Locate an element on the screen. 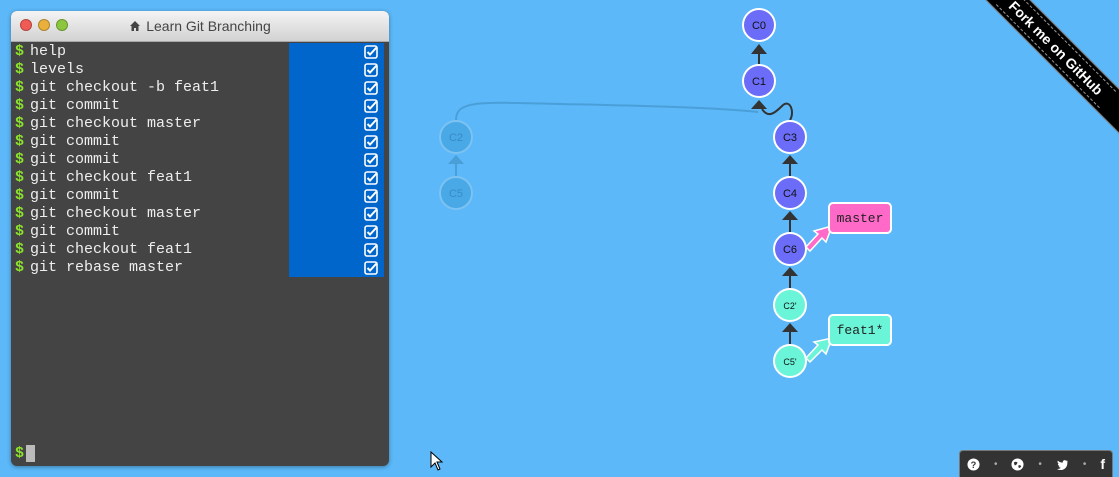 This screenshot has width=1119, height=477. mouse-cursor-icon is located at coordinates (437, 461).